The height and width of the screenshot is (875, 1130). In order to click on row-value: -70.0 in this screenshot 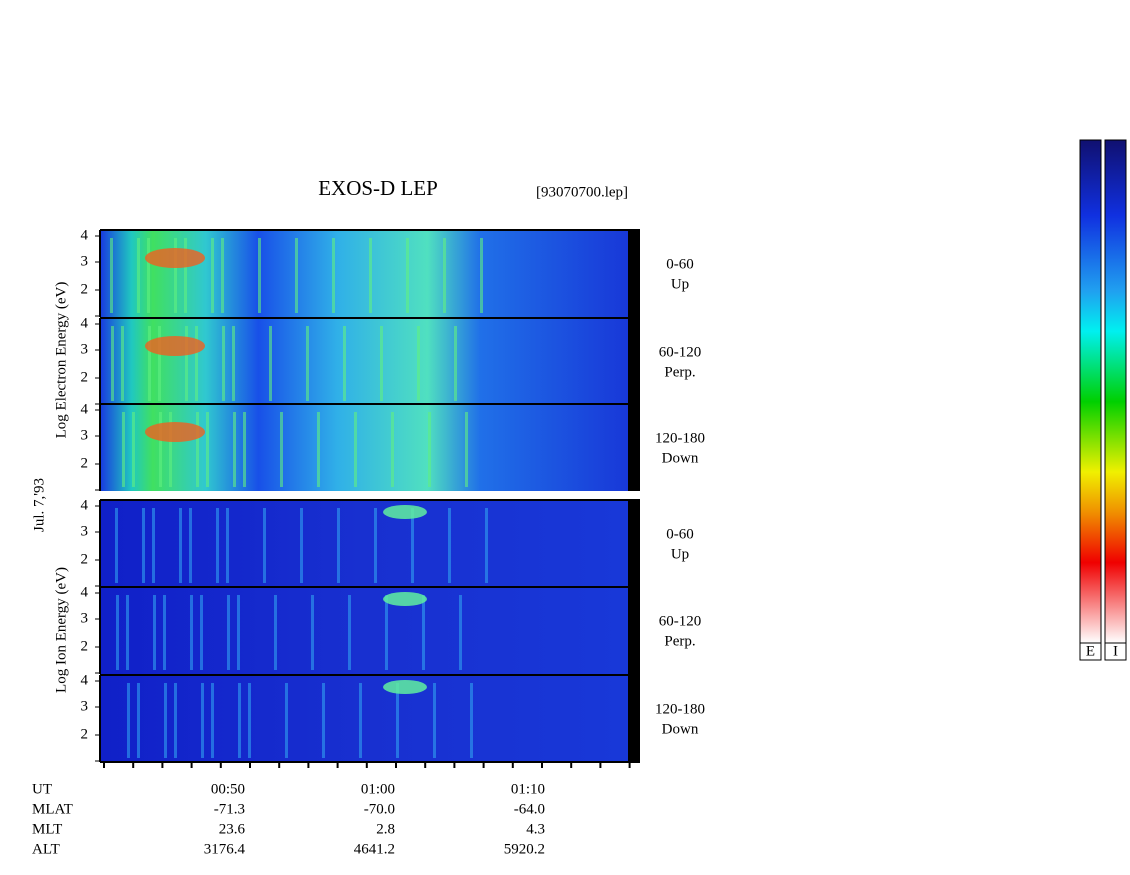, I will do `click(379, 809)`.